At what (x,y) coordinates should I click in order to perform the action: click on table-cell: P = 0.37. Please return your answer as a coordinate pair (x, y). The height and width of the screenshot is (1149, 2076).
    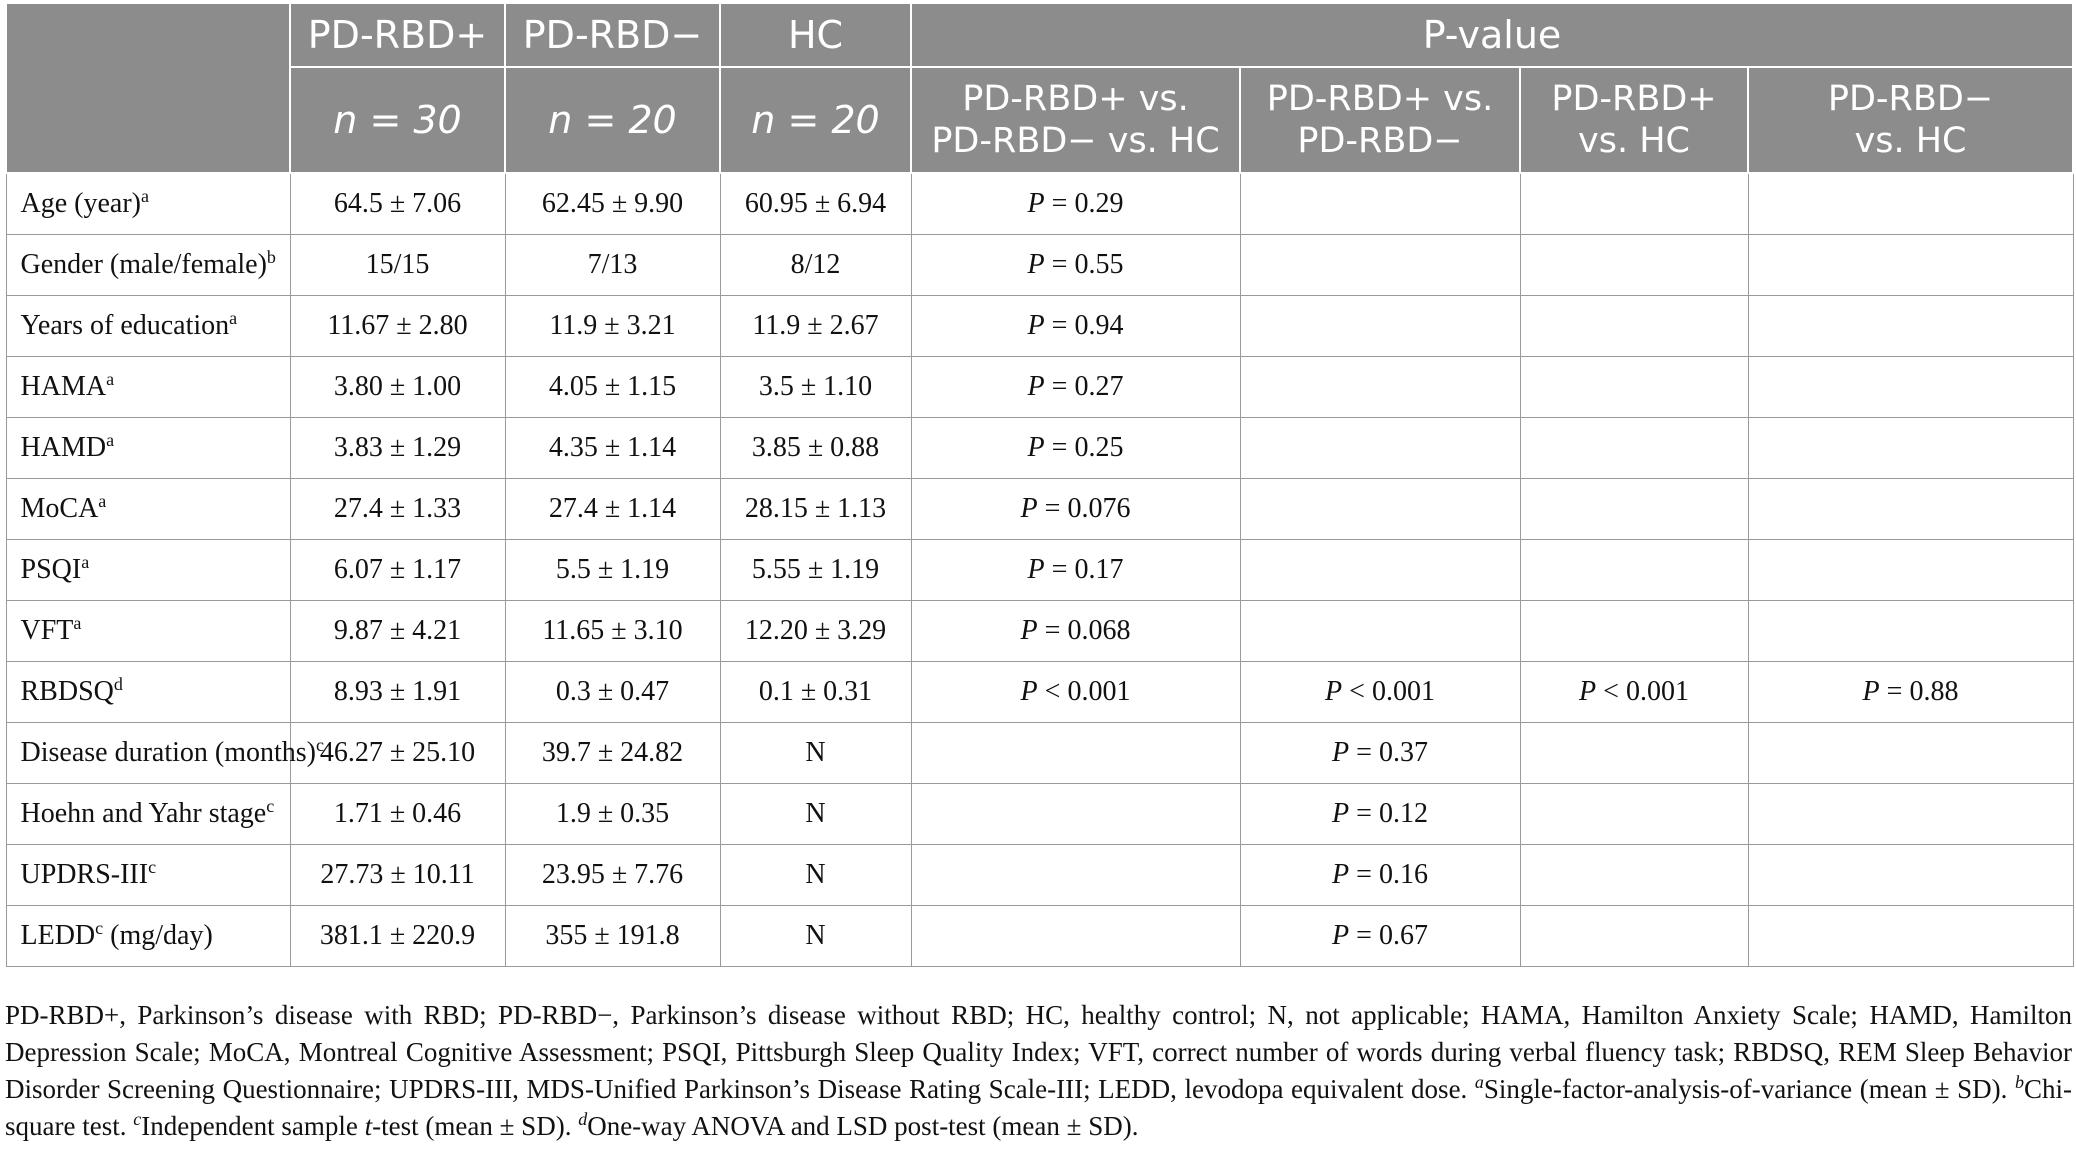
    Looking at the image, I should click on (1380, 753).